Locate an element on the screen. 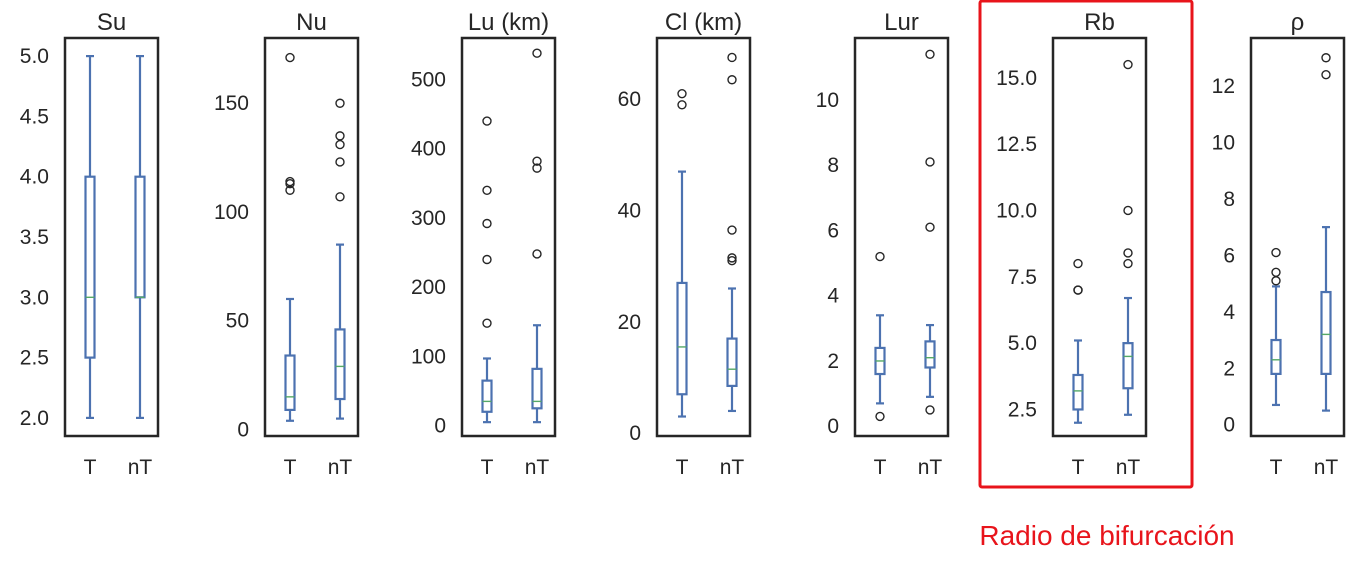  y-tick-label: 2.0 is located at coordinates (34, 418).